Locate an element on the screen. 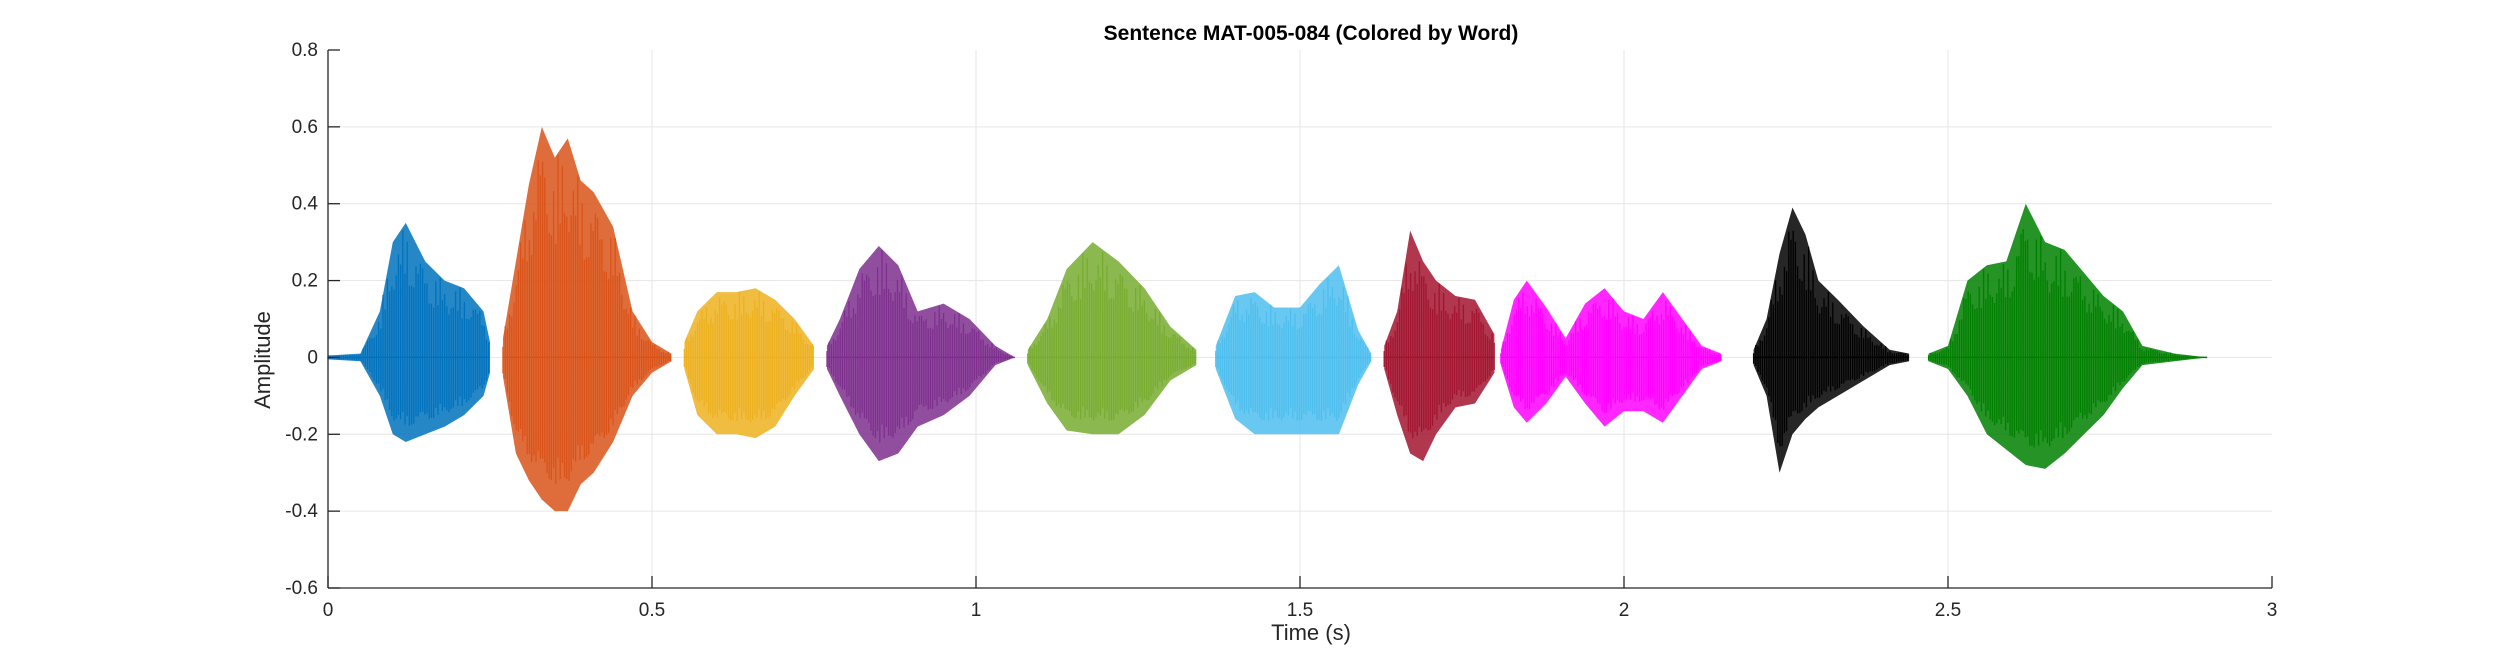  y-tick-label: 0.8 is located at coordinates (305, 50).